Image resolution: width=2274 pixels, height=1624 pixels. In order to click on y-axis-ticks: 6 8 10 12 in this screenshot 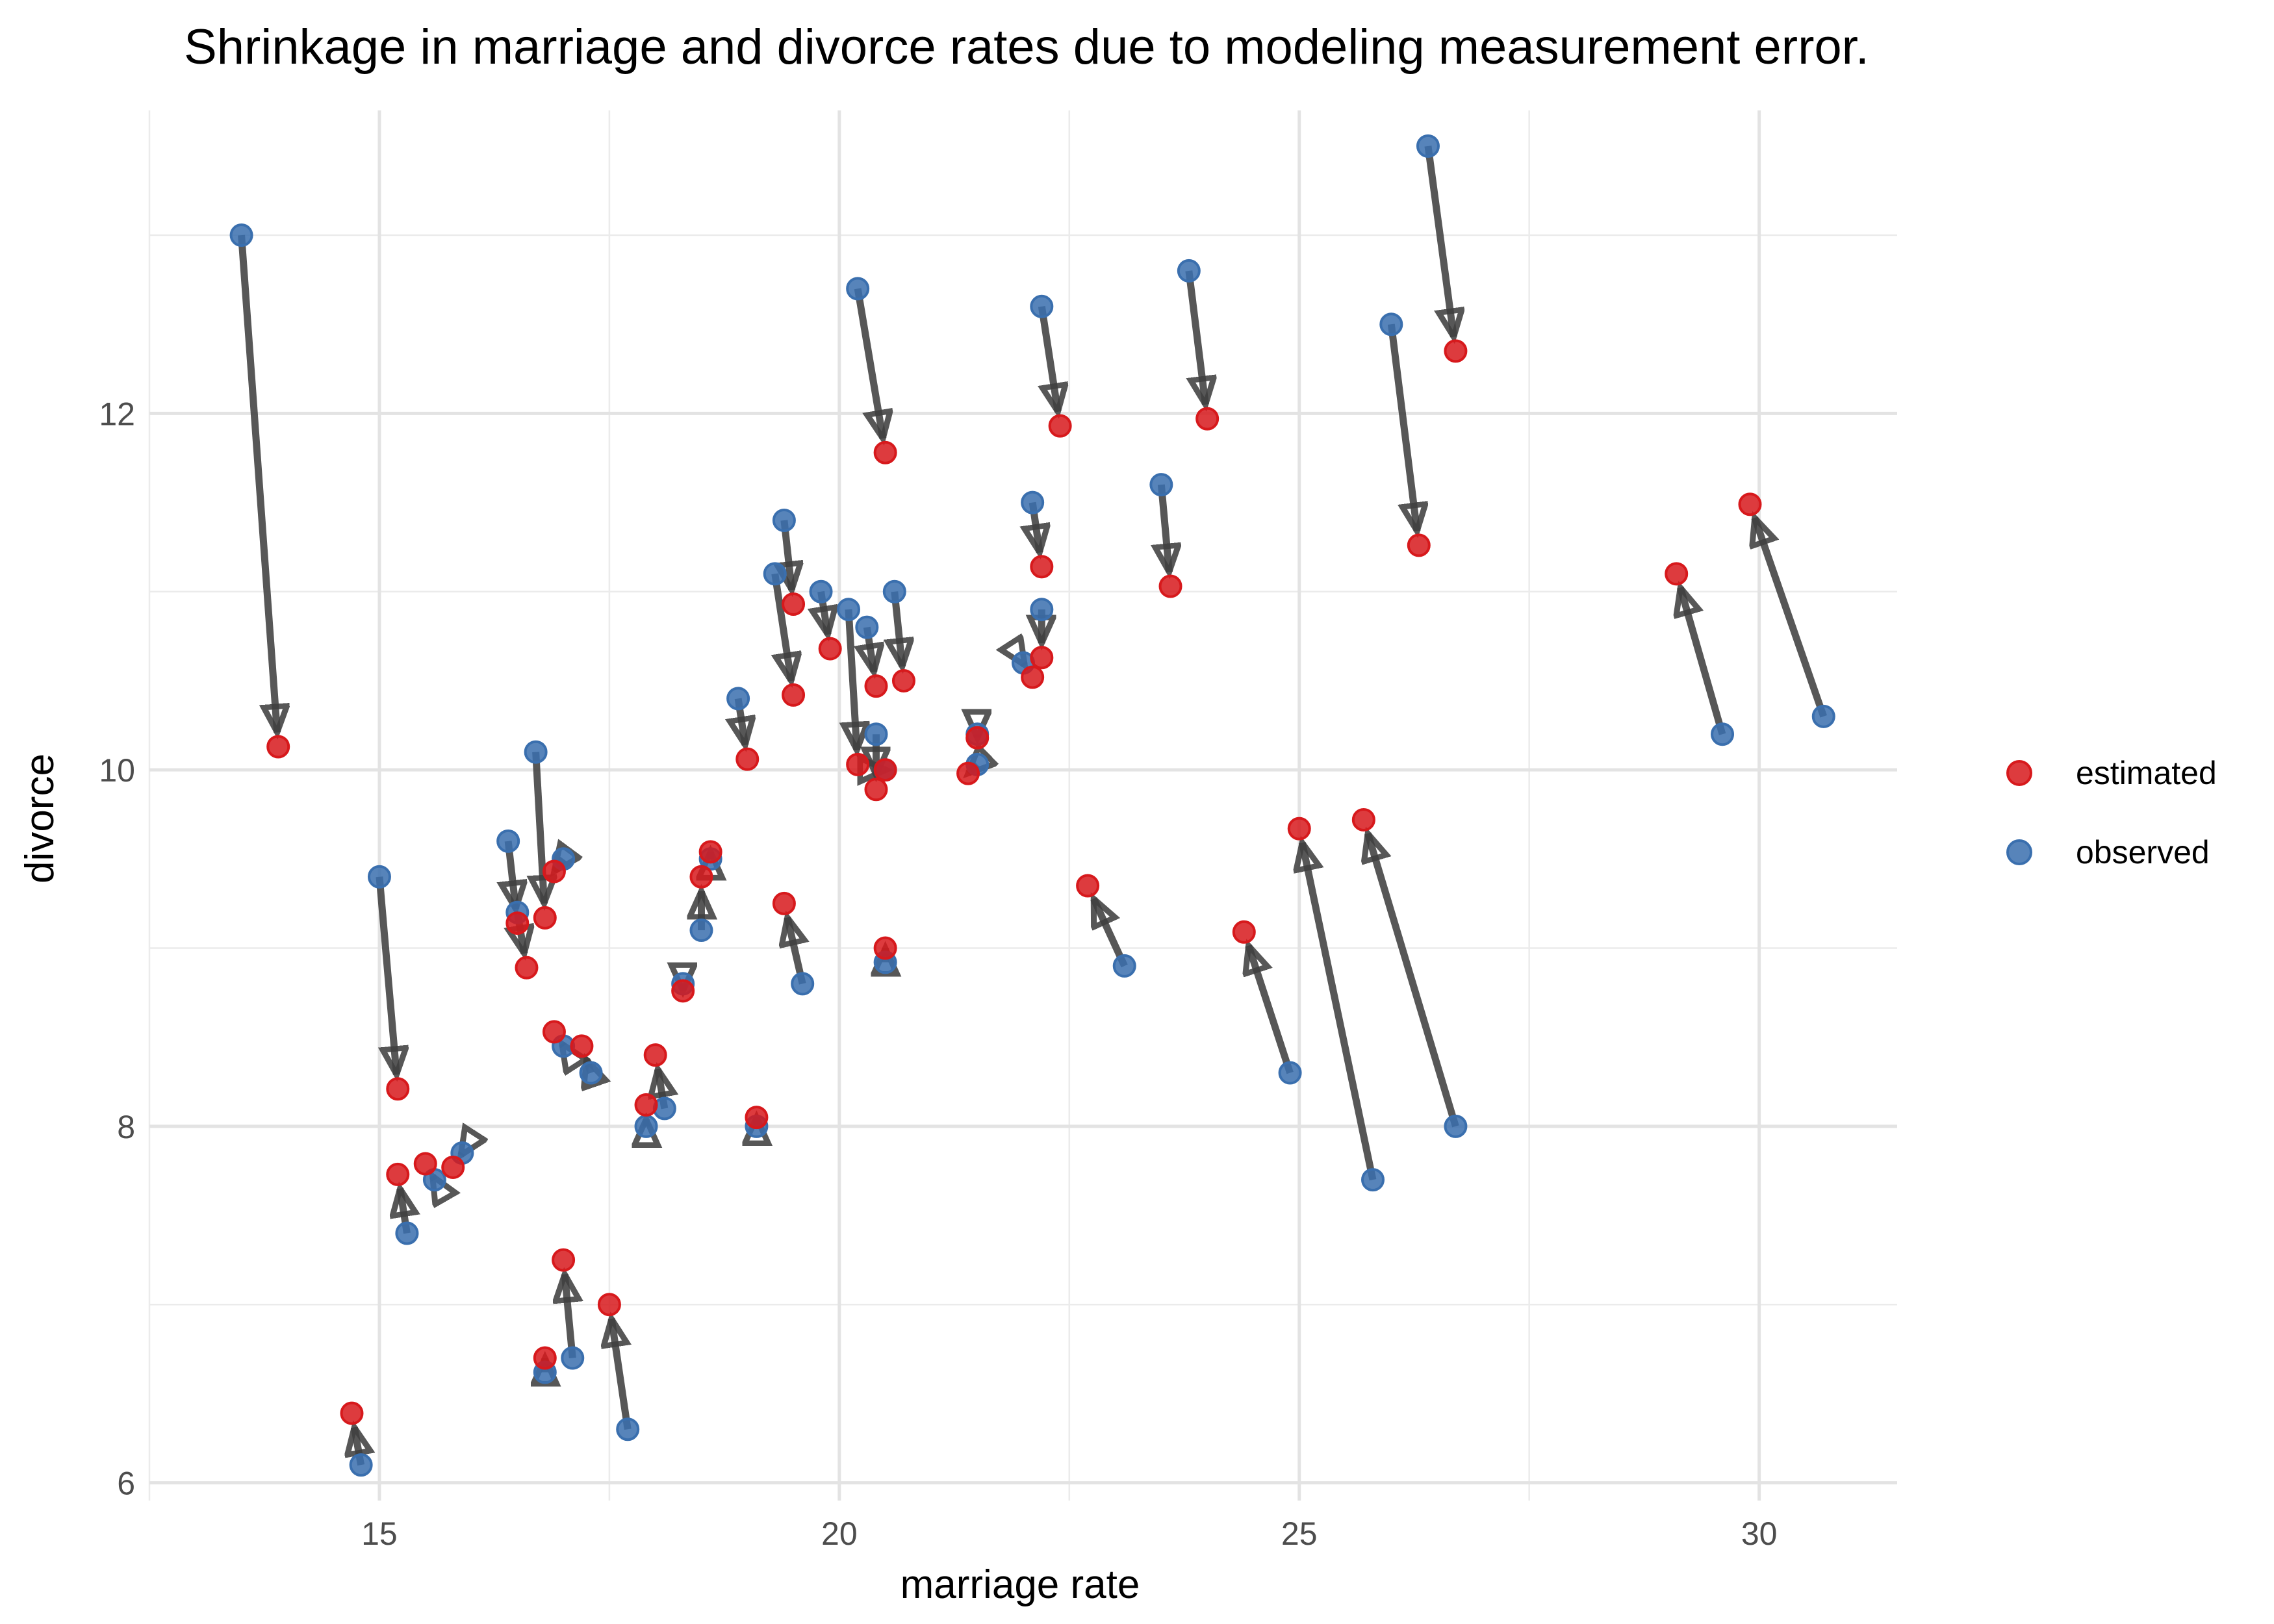, I will do `click(117, 948)`.